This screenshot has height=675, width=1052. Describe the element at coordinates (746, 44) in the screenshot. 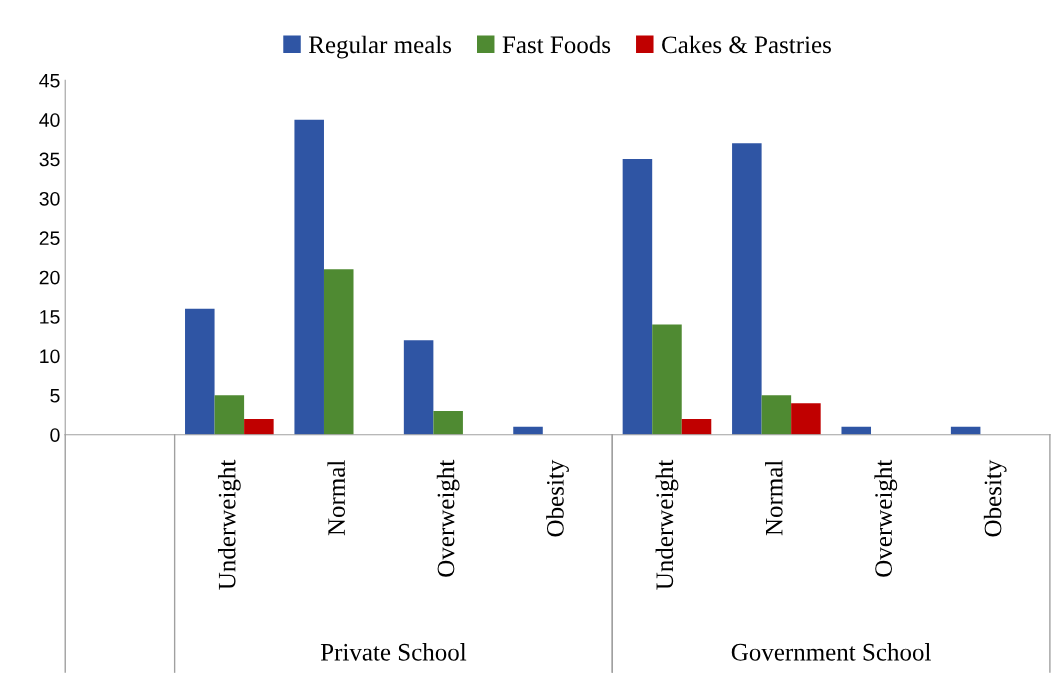

I see `legend-label: Cakes & Pastries` at that location.